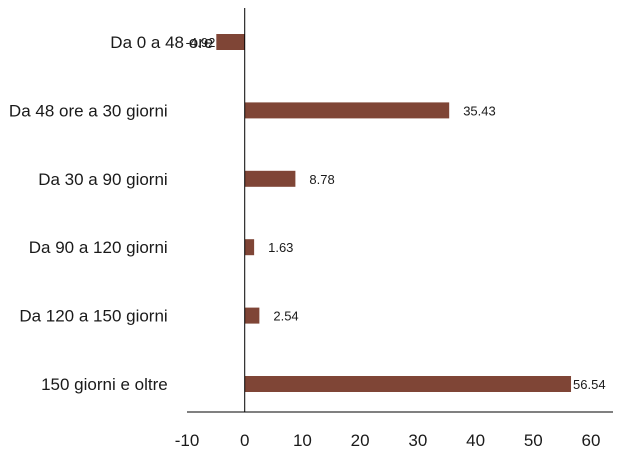 Image resolution: width=620 pixels, height=457 pixels. I want to click on value-label-3: 8.78, so click(321, 179).